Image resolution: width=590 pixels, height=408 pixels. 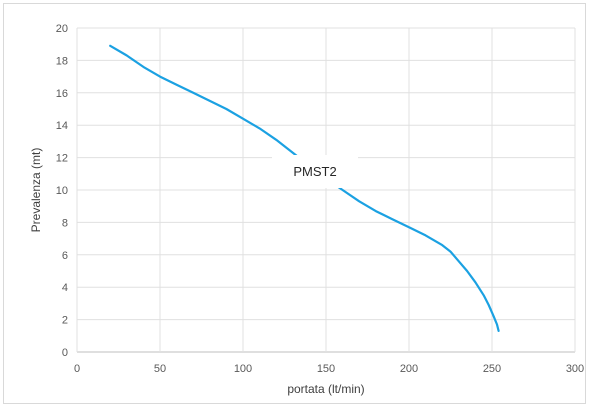 I want to click on series-label: PMST2, so click(x=314, y=171).